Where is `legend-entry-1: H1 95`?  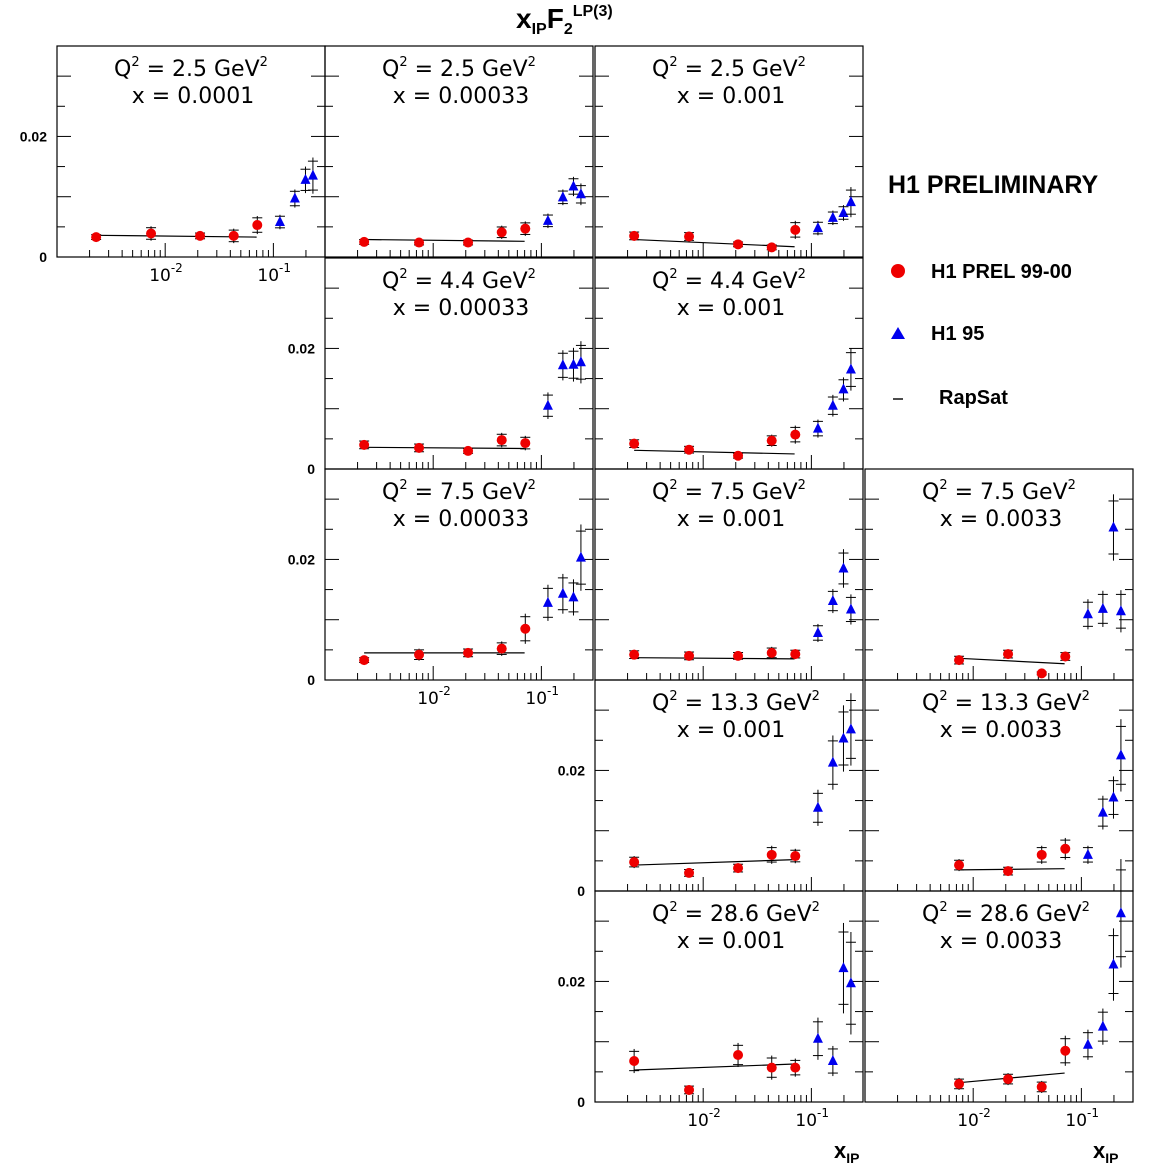
legend-entry-1: H1 95 is located at coordinates (957, 334).